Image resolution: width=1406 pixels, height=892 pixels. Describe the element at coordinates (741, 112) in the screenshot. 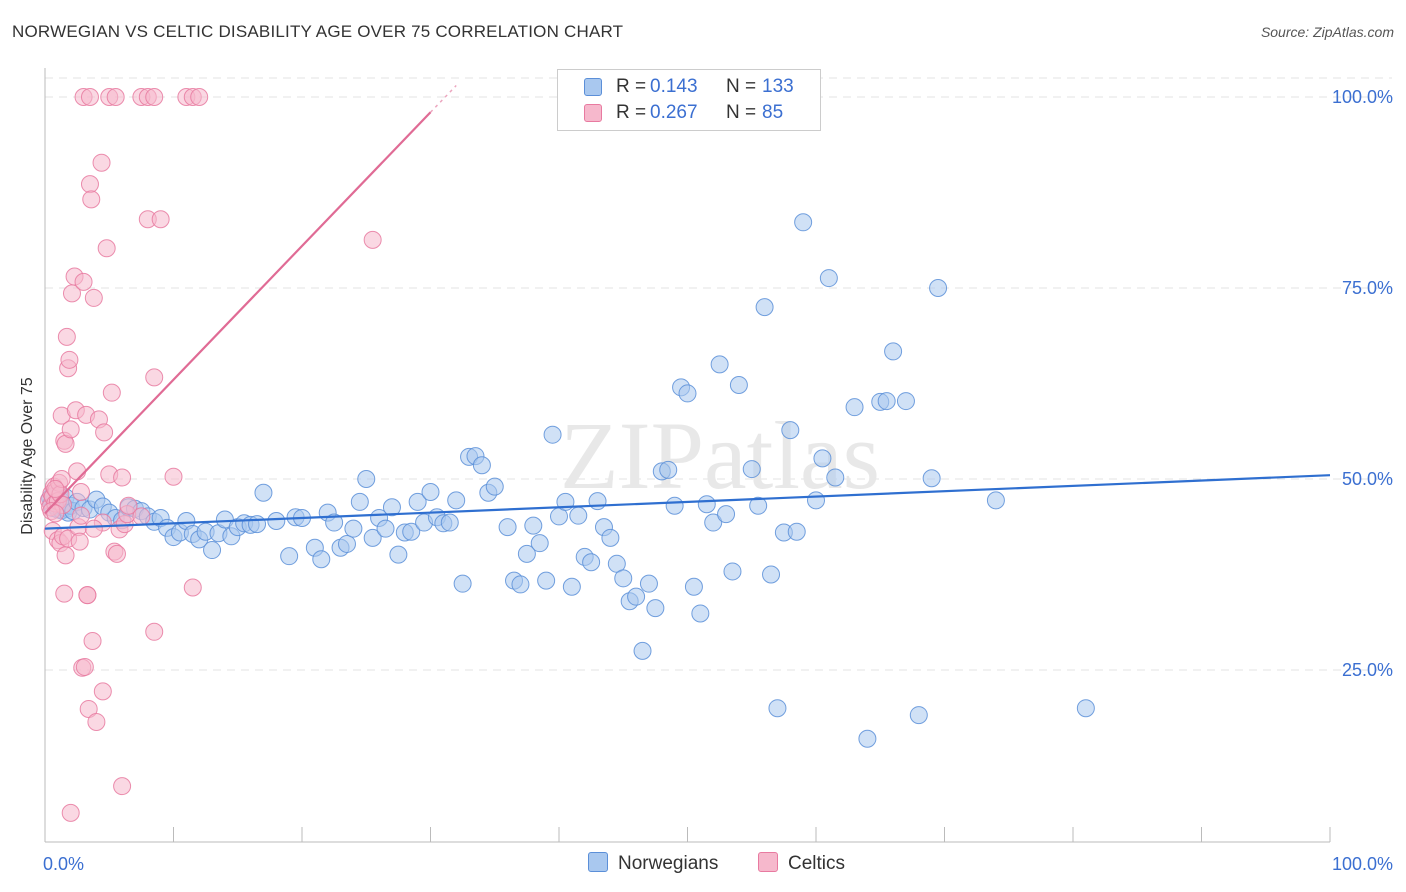

I see `legend-n-label: N =` at that location.